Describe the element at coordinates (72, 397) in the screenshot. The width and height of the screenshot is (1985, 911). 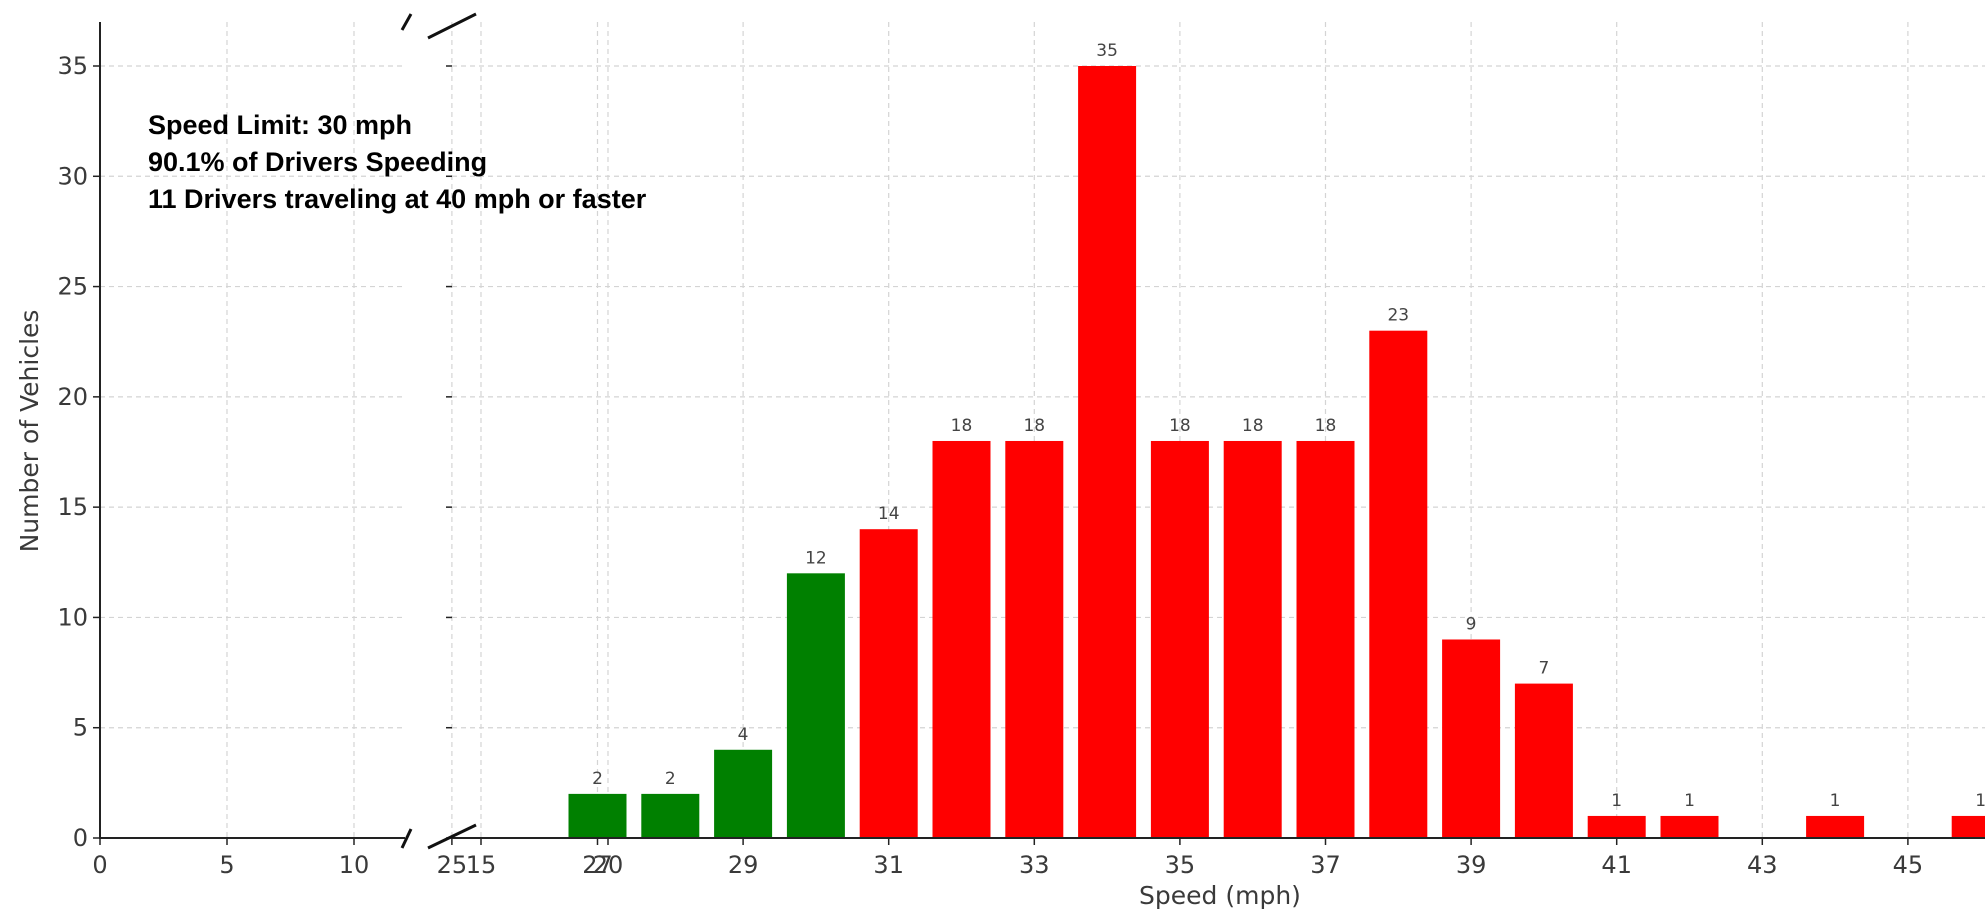
I see `y-tick-label: 20` at that location.